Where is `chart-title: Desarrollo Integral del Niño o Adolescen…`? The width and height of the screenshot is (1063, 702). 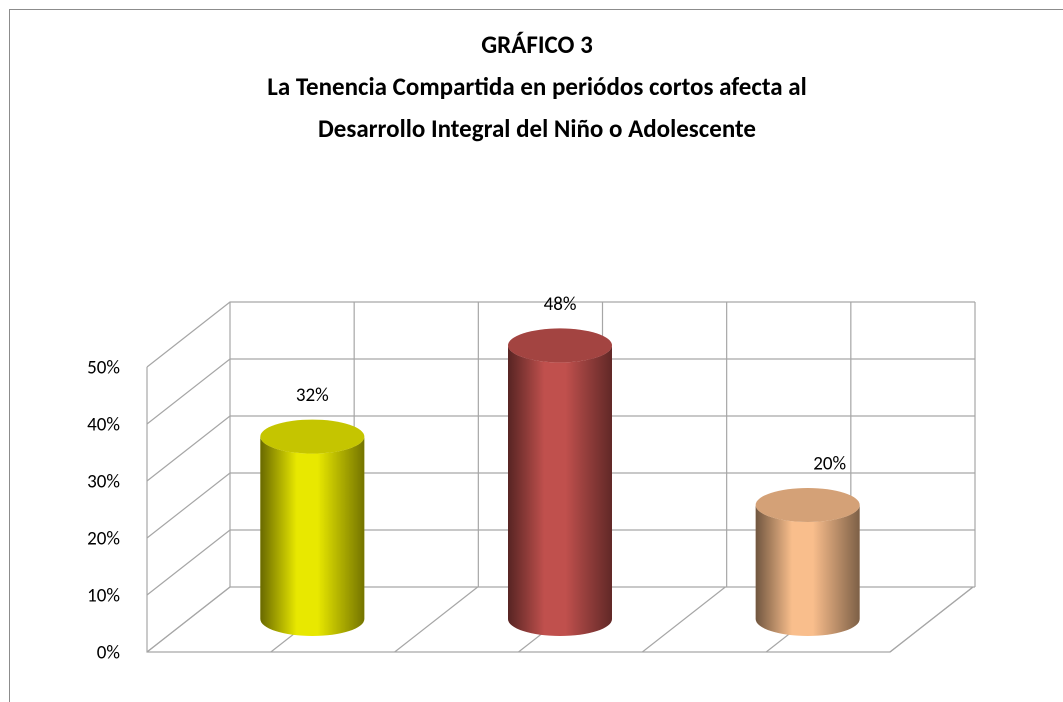 chart-title: Desarrollo Integral del Niño o Adolescen… is located at coordinates (537, 128).